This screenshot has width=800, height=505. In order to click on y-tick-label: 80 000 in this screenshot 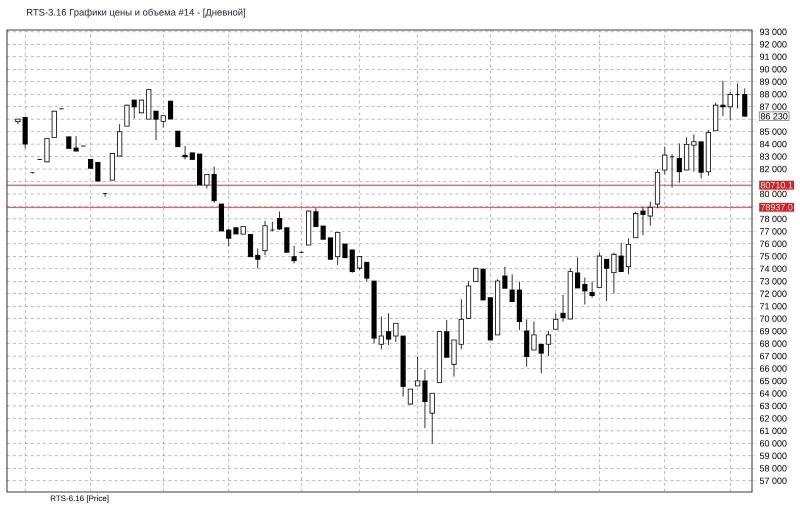, I will do `click(773, 194)`.